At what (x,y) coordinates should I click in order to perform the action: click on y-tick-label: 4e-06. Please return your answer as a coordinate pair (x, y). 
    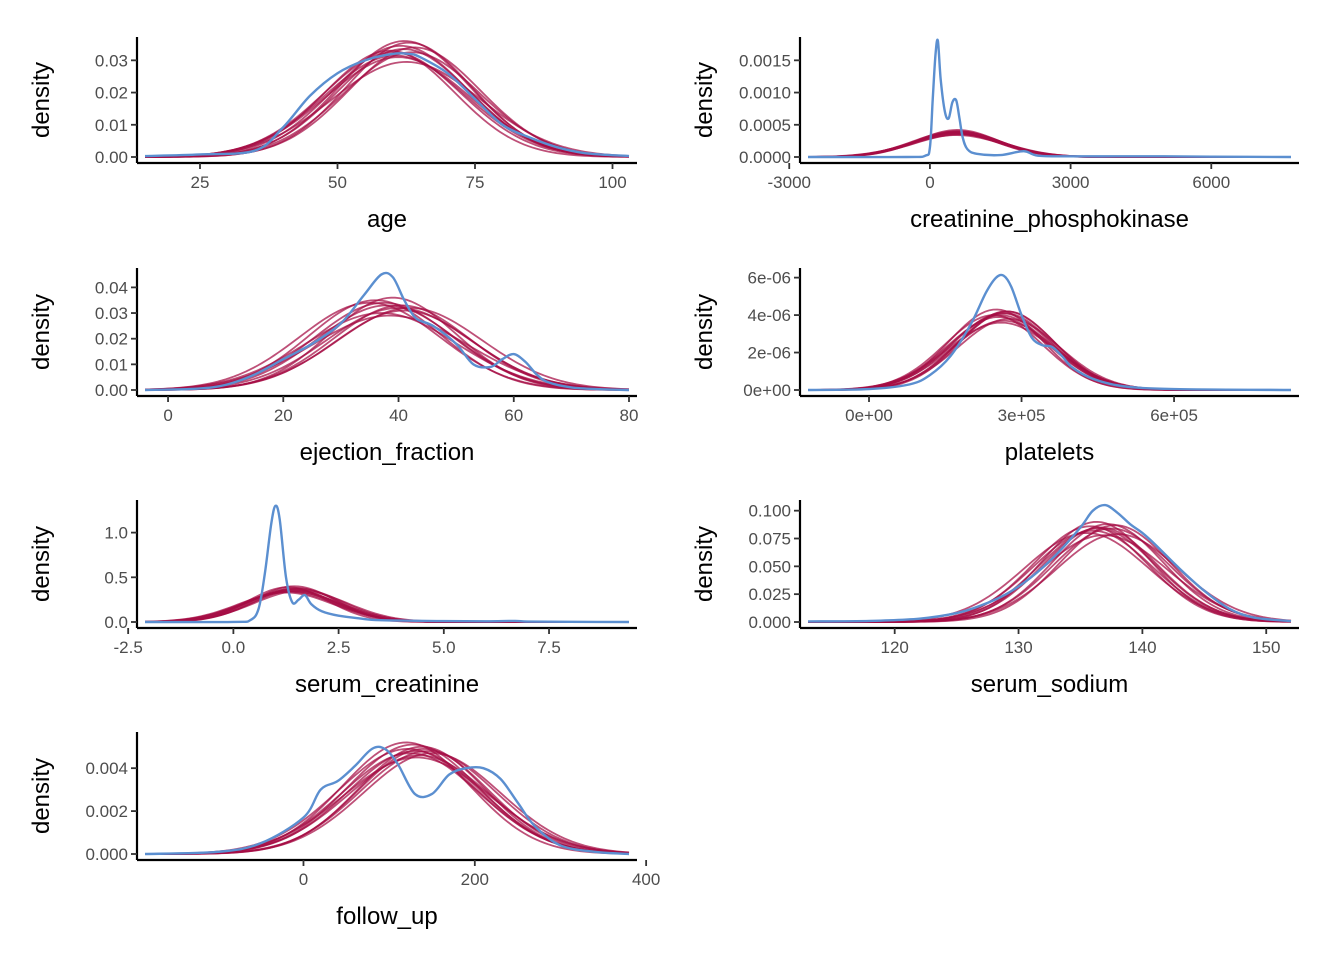
    Looking at the image, I should click on (769, 315).